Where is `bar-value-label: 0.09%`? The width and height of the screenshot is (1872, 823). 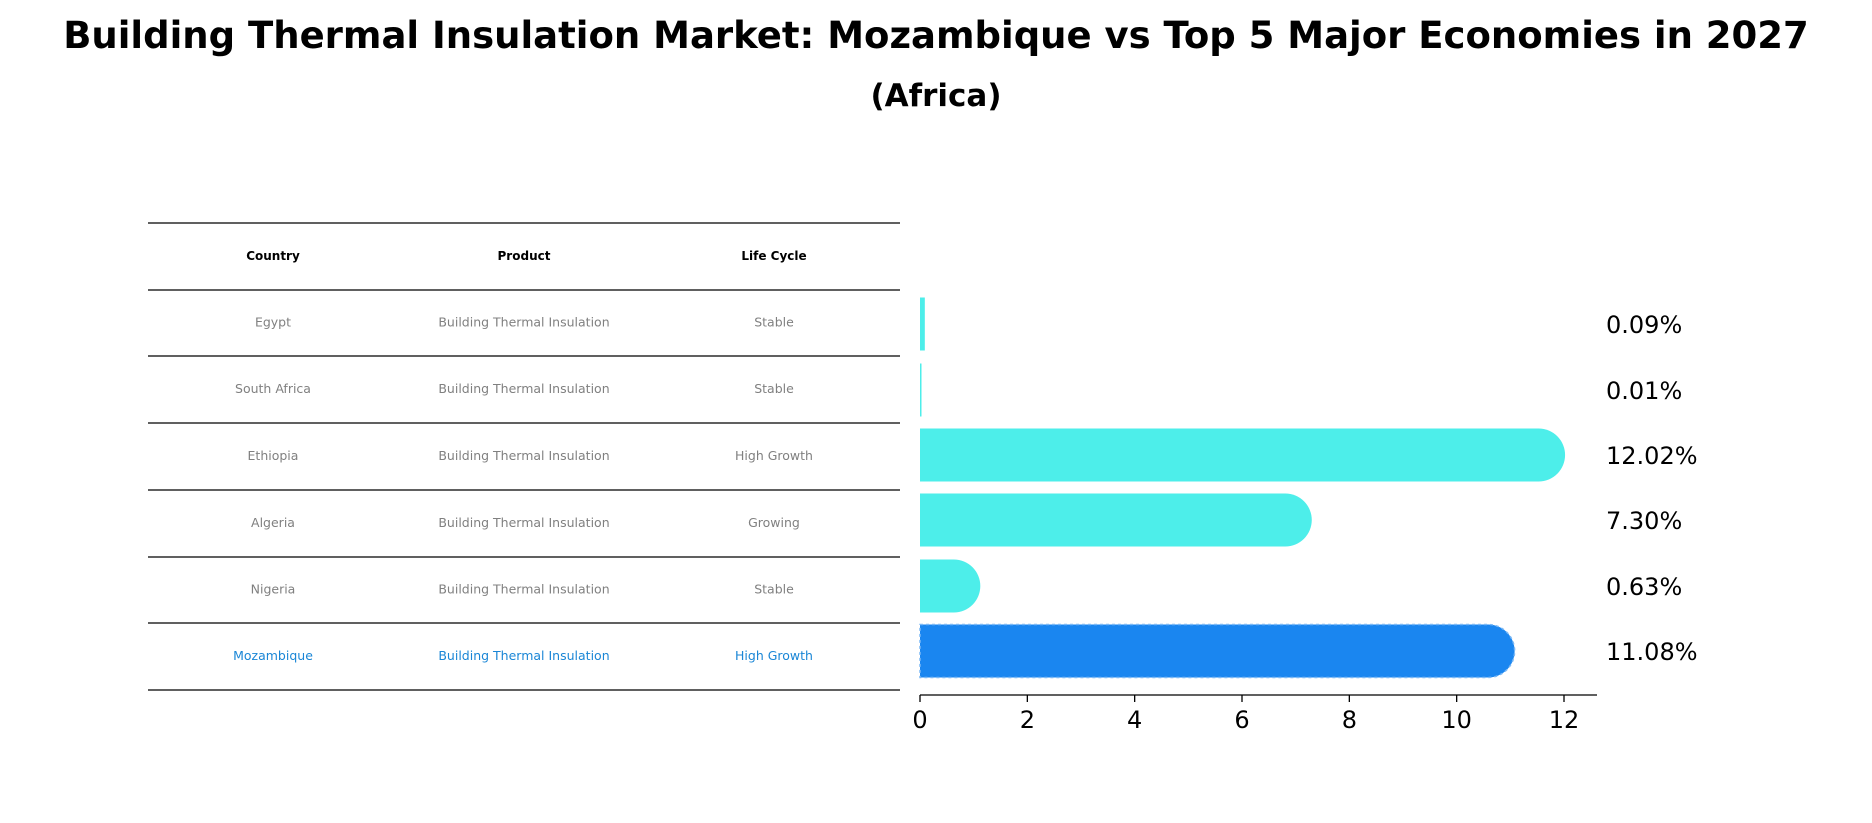
bar-value-label: 0.09% is located at coordinates (1644, 325).